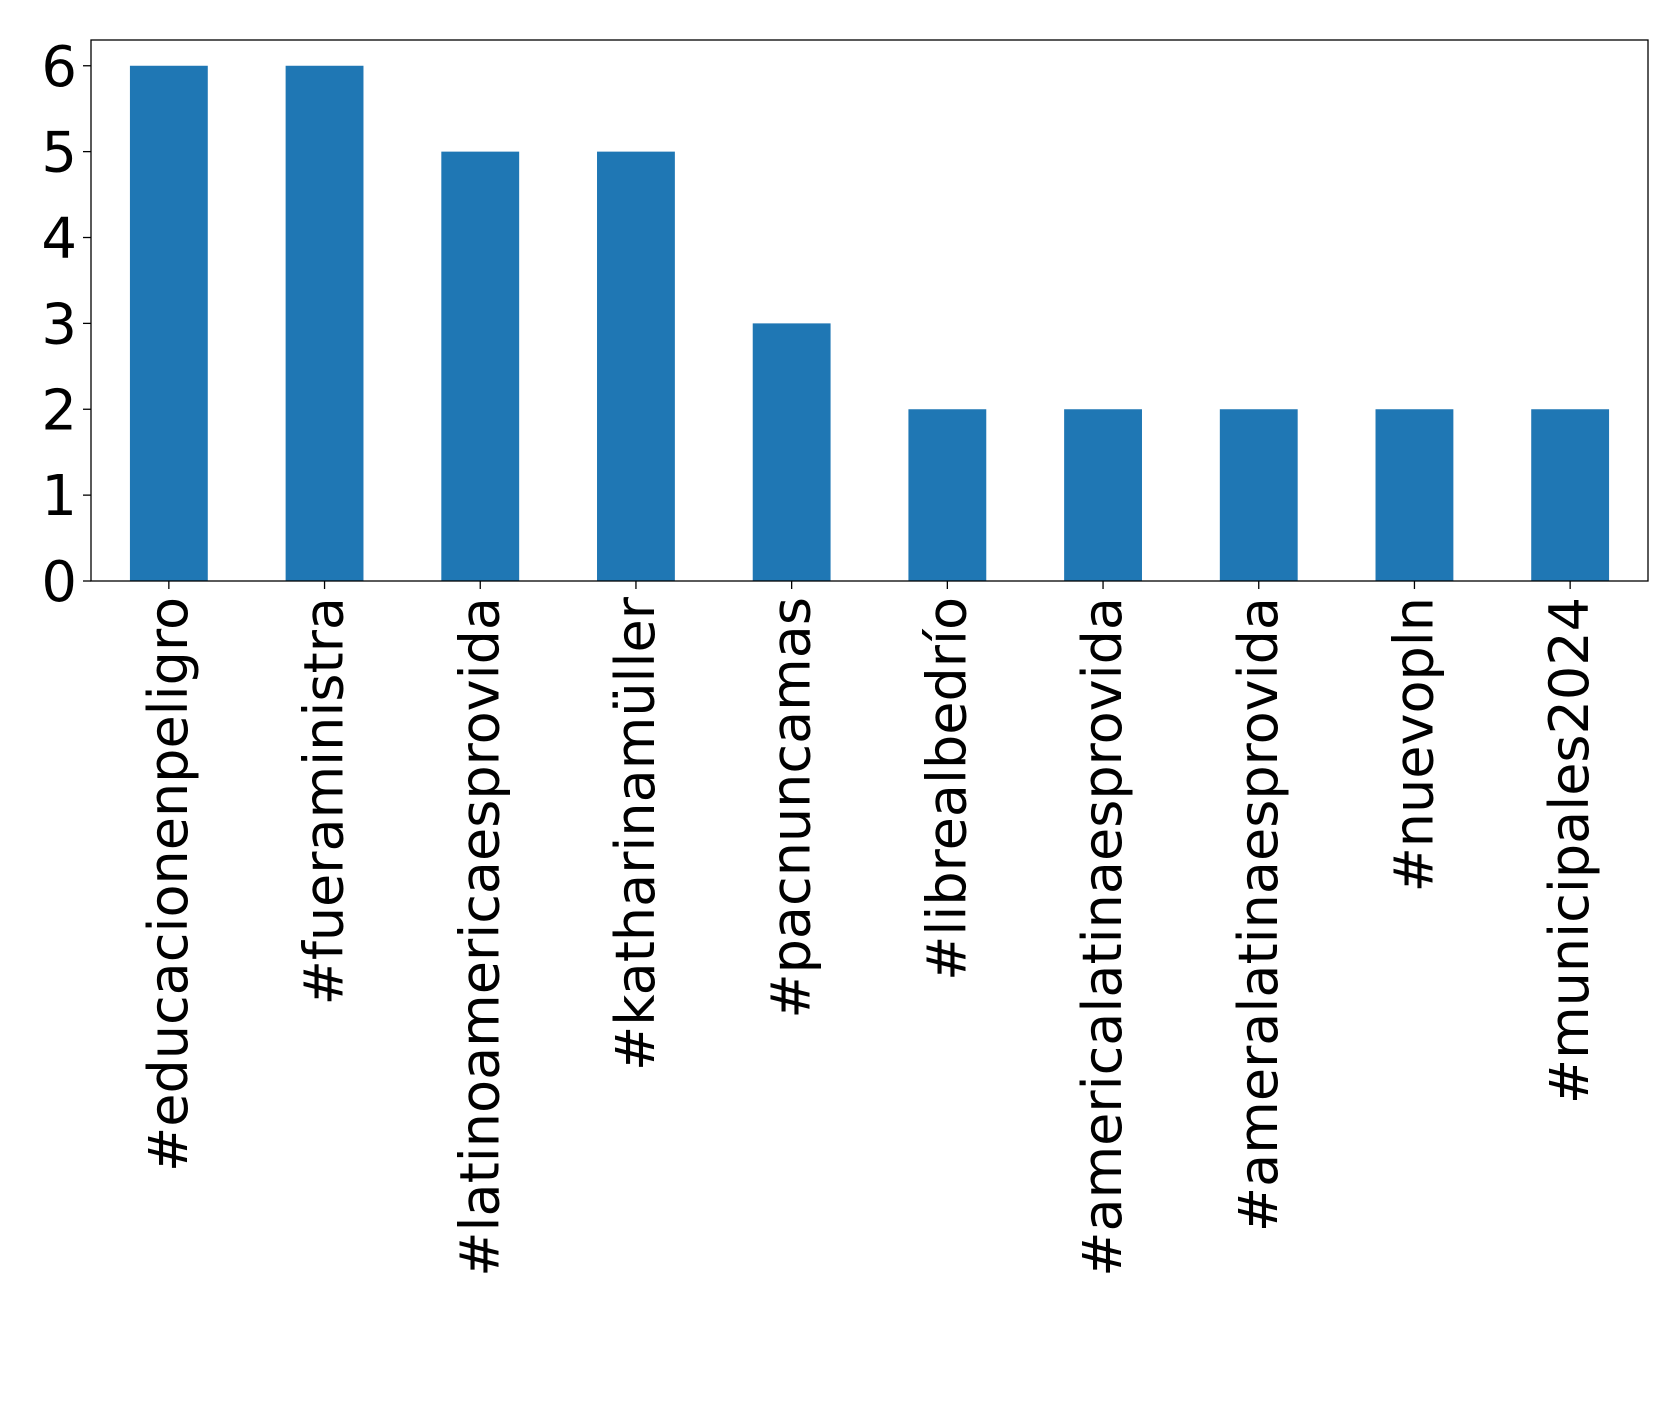 This screenshot has width=1679, height=1420. I want to click on x-tick-label-0: #educacionenpeligro, so click(168, 884).